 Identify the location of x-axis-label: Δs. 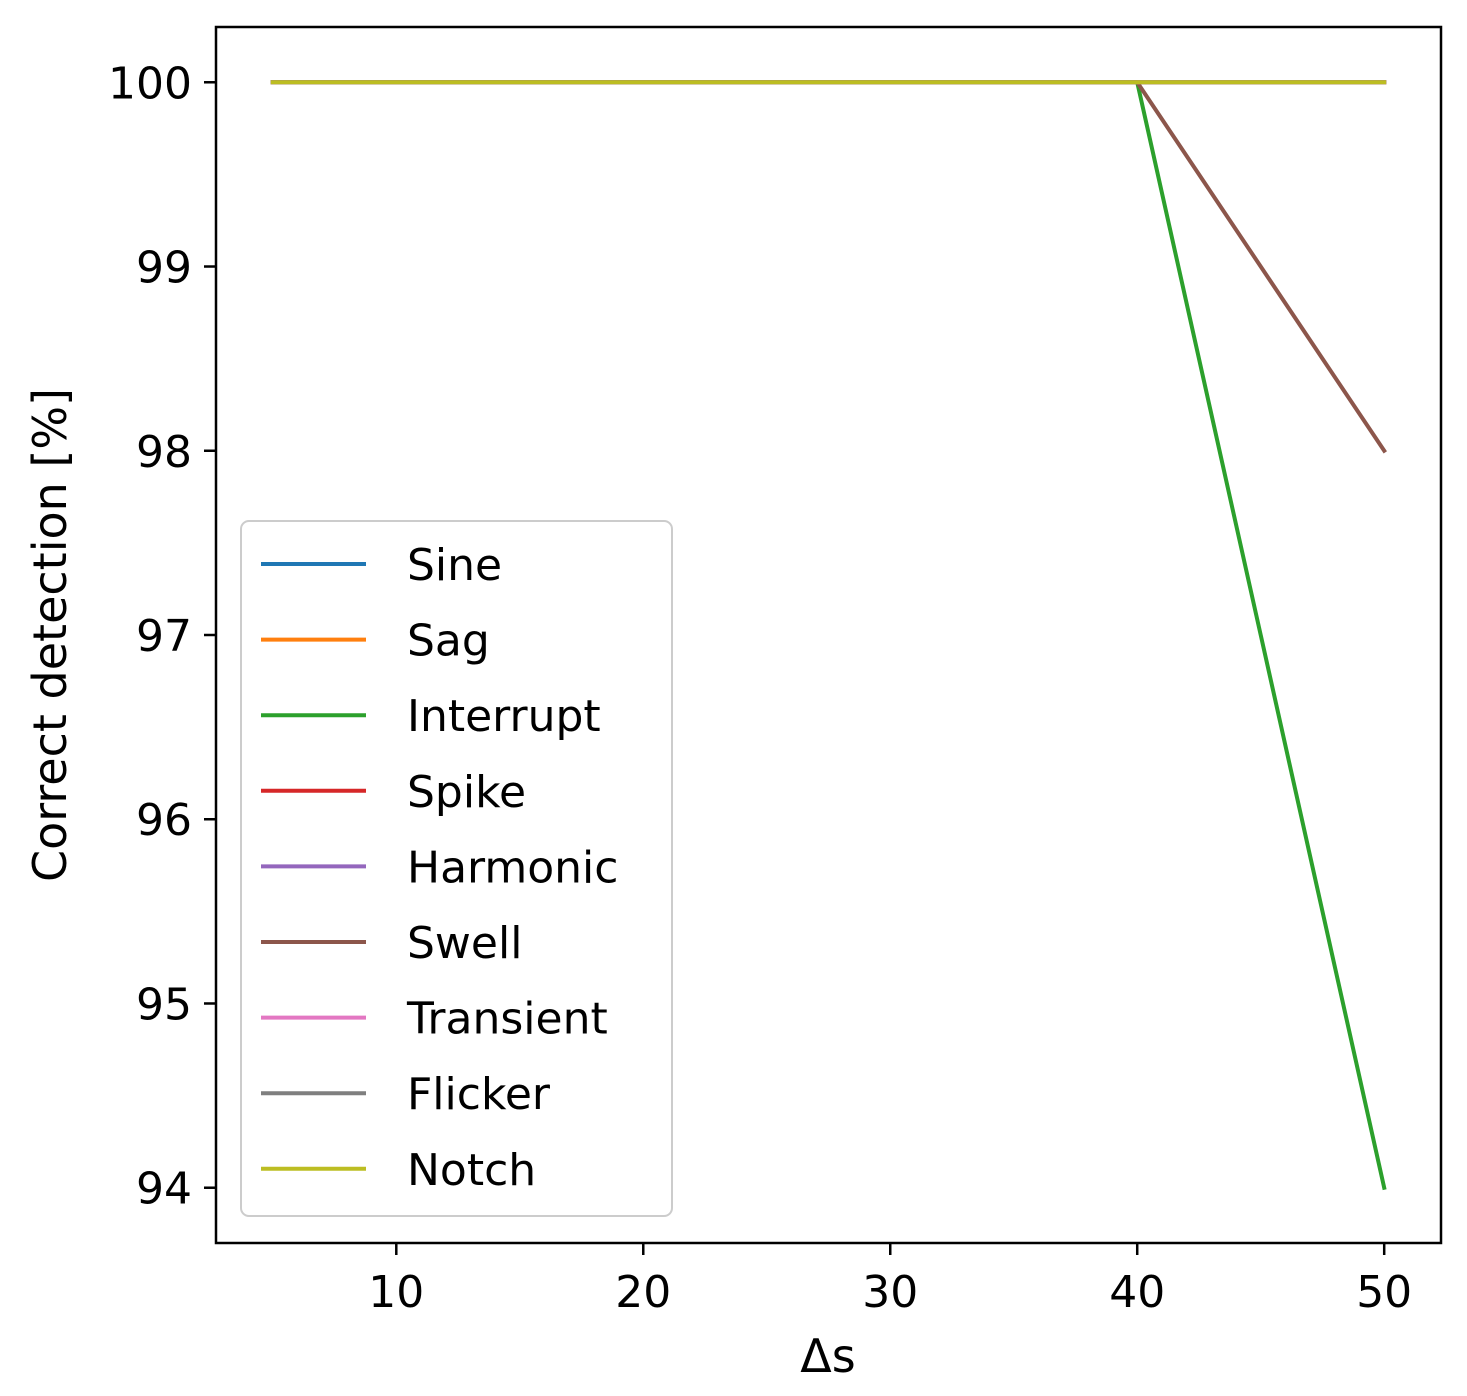
(827, 1356).